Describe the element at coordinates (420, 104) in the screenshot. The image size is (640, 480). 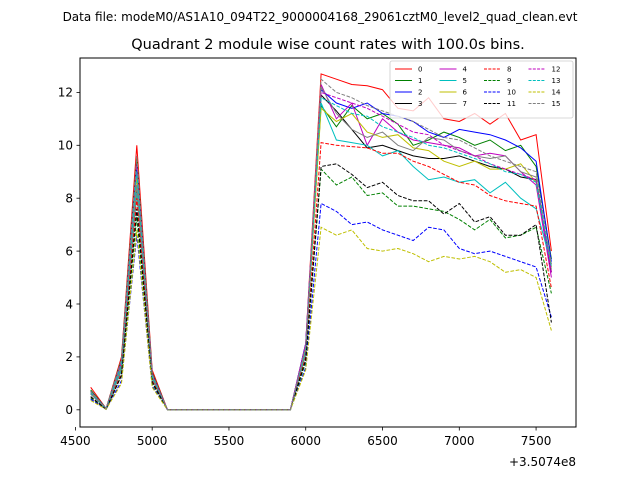
I see `legend-label-3: 3` at that location.